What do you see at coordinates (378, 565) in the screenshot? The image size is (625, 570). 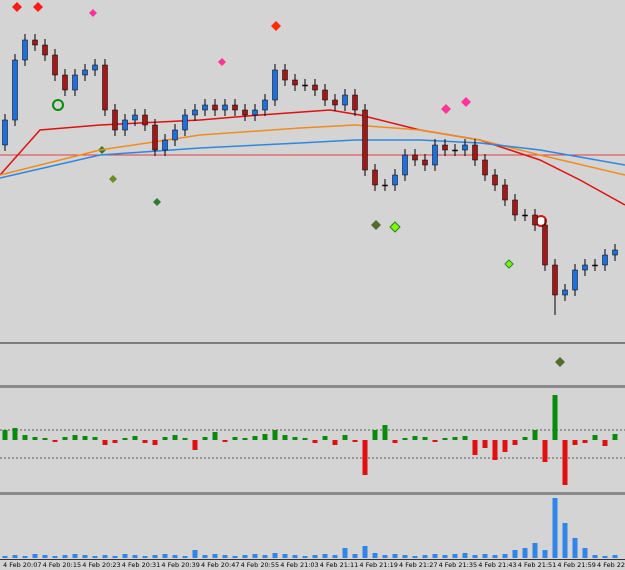 I see `x-tick-label: 4 Feb 21:19` at bounding box center [378, 565].